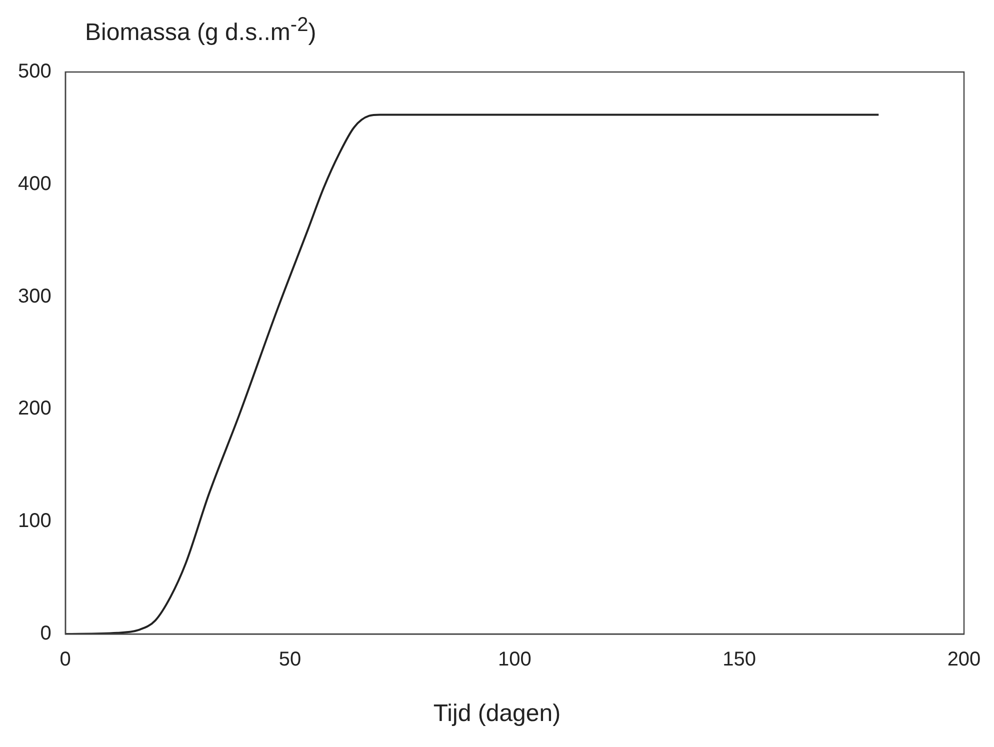  I want to click on y-tick-label: 400, so click(35, 183).